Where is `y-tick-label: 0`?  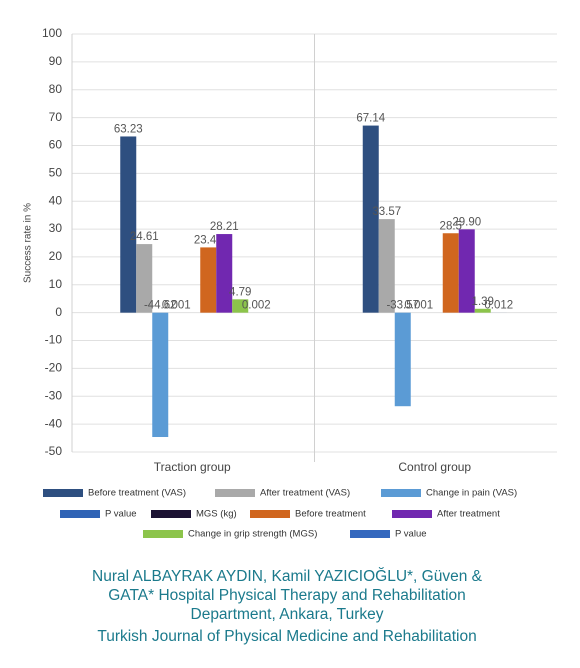 y-tick-label: 0 is located at coordinates (58, 312).